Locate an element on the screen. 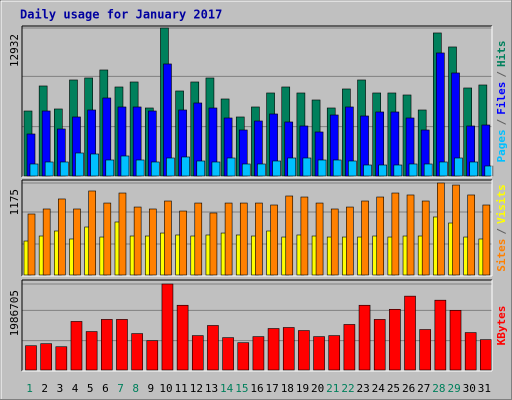 The image size is (512, 400). x-tick-label: 20 is located at coordinates (317, 388).